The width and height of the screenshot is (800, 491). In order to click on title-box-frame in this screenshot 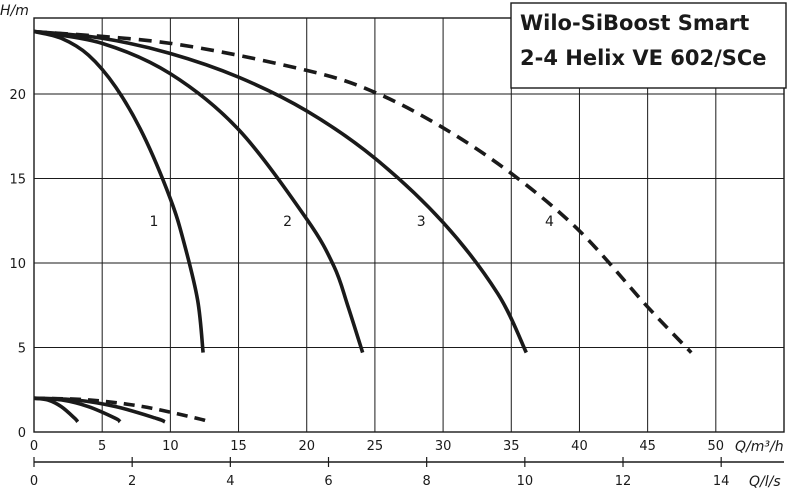, I will do `click(648, 45)`.